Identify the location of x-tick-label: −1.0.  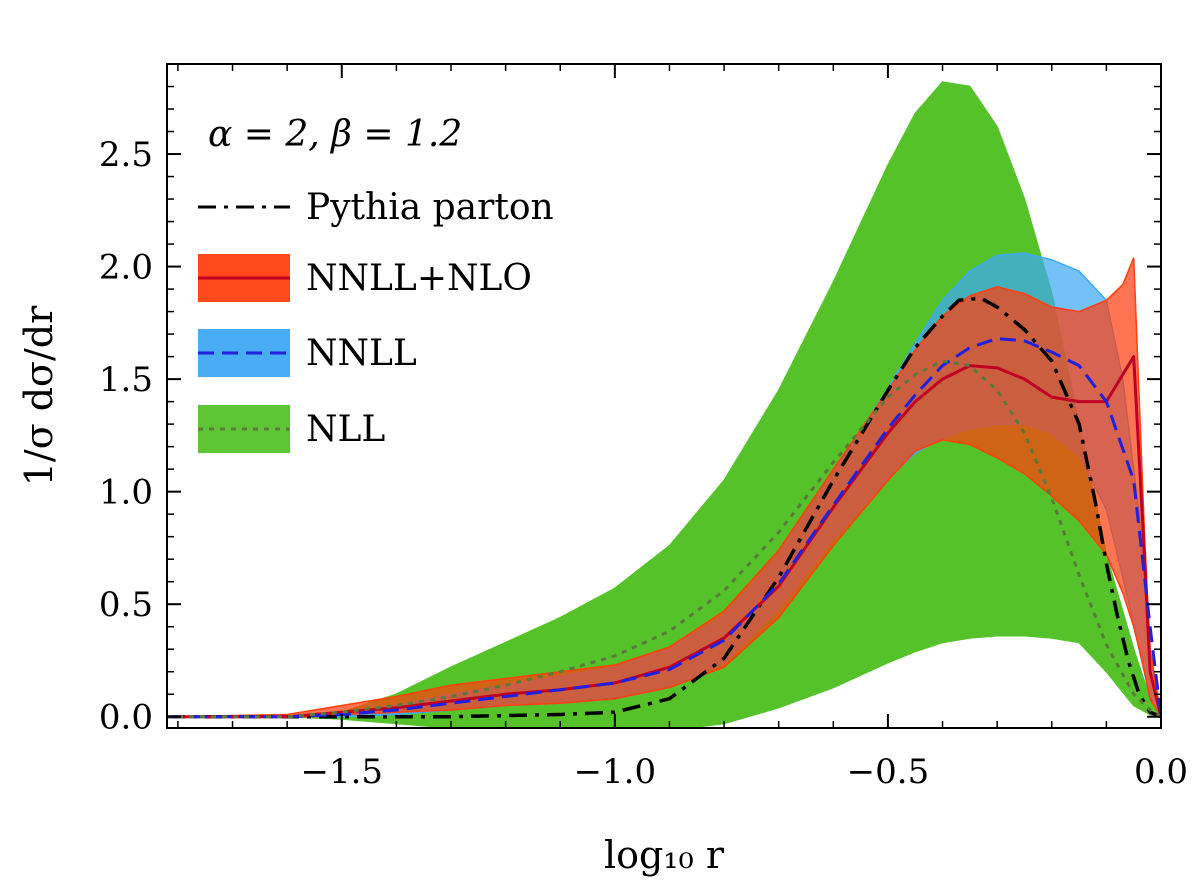
(615, 772).